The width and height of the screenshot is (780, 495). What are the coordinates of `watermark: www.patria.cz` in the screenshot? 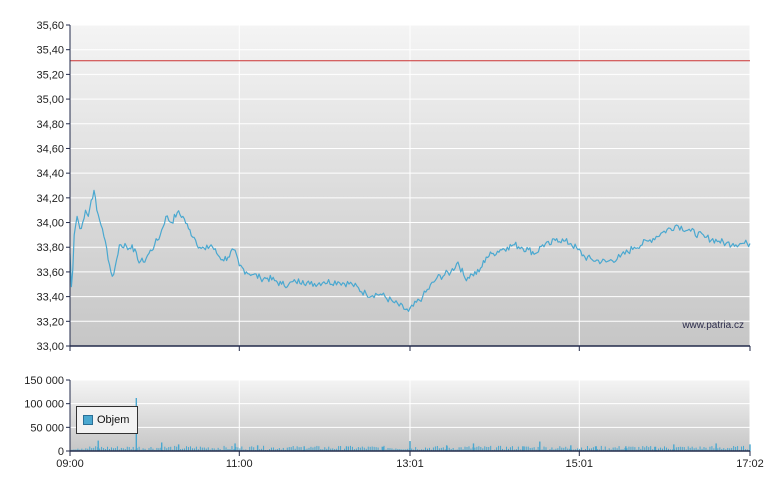 It's located at (712, 325).